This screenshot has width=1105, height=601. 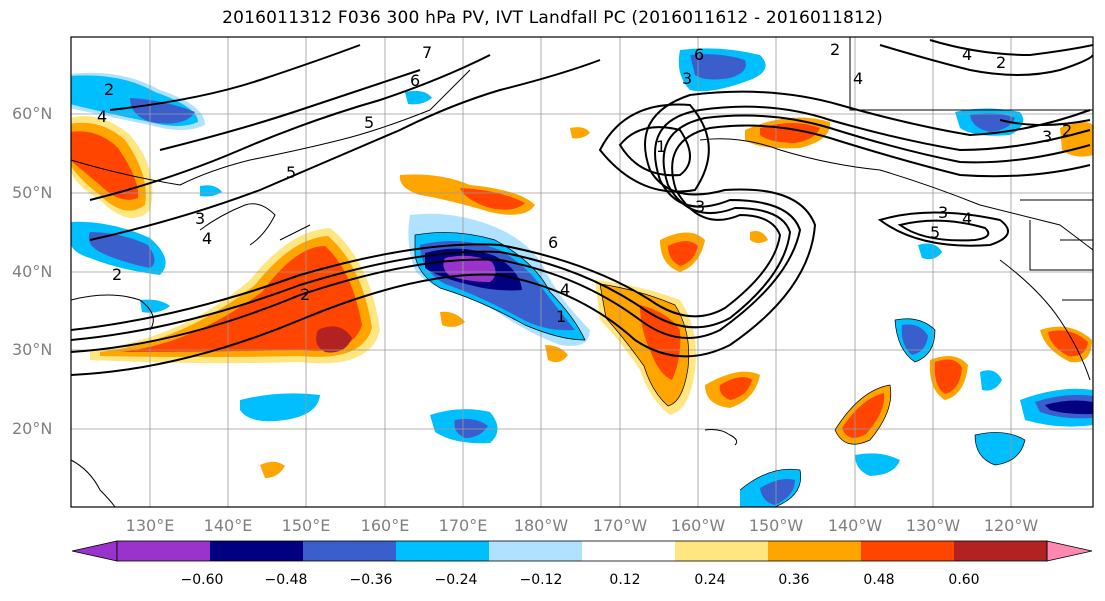 What do you see at coordinates (228, 525) in the screenshot?
I see `lon-label: 140°E` at bounding box center [228, 525].